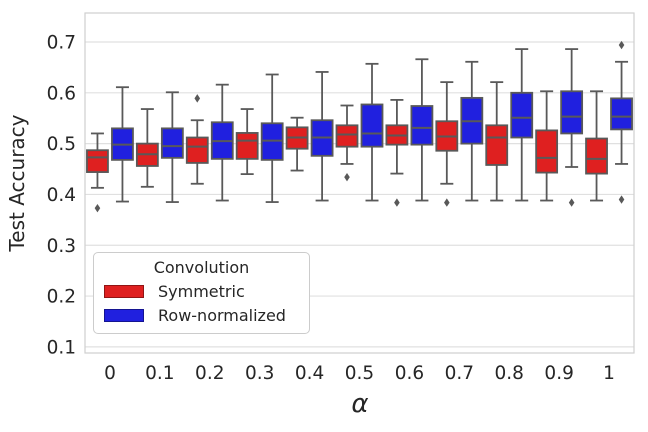 This screenshot has height=432, width=648. I want to click on legend-item-label: Row-normalized, so click(222, 315).